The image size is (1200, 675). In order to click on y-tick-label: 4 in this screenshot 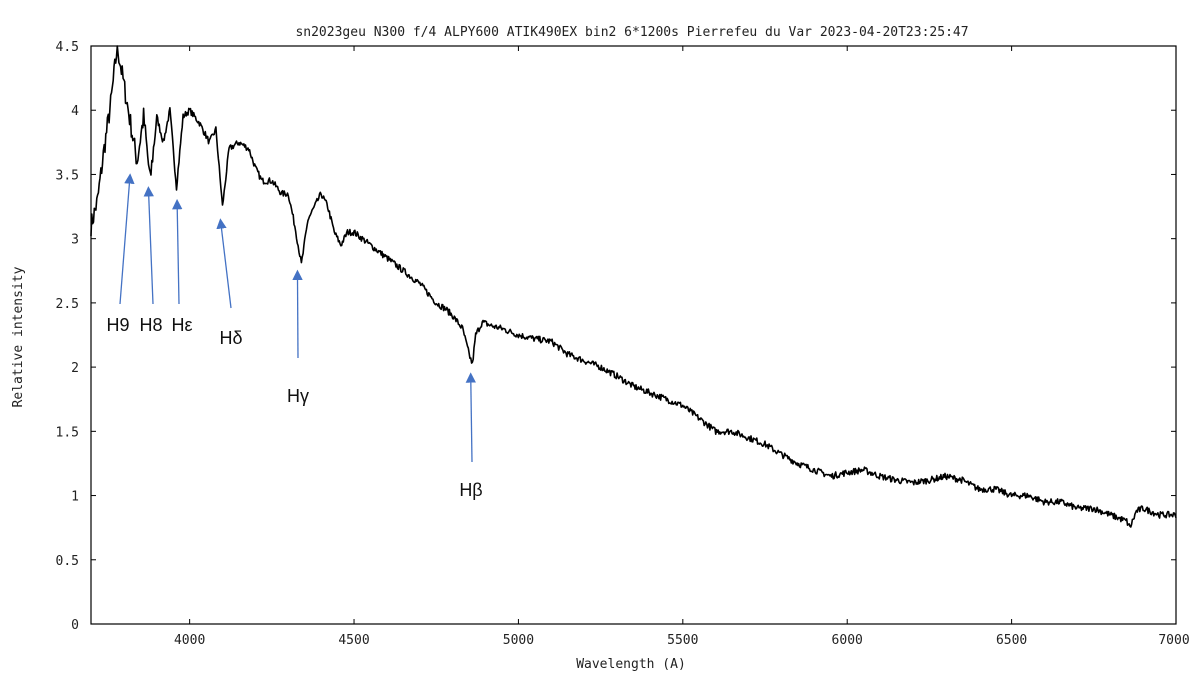, I will do `click(75, 111)`.